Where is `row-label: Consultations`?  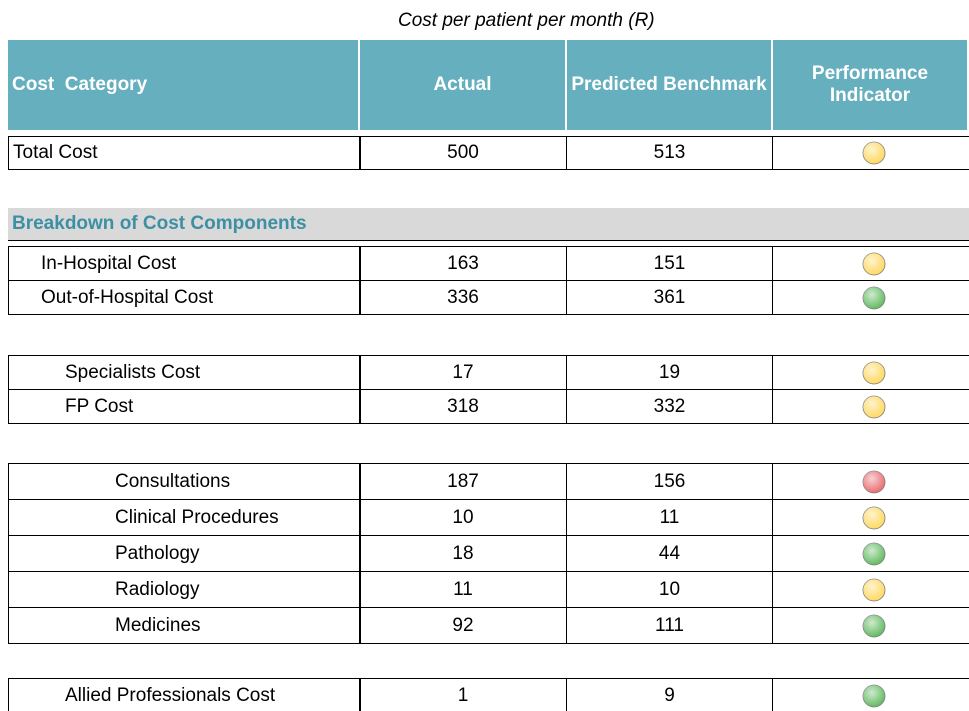 row-label: Consultations is located at coordinates (184, 481).